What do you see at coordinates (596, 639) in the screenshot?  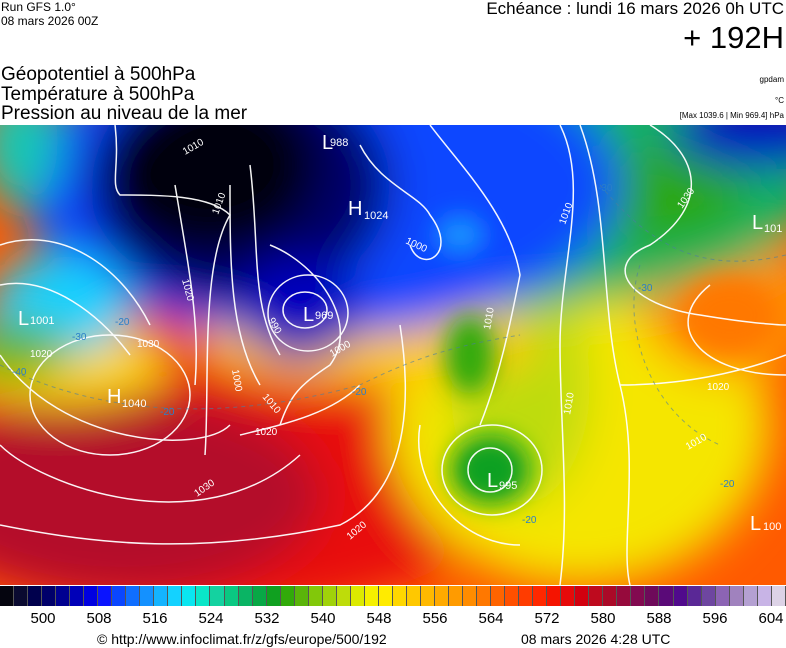 I see `generated-time: 08 mars 2026 4:28 UTC` at bounding box center [596, 639].